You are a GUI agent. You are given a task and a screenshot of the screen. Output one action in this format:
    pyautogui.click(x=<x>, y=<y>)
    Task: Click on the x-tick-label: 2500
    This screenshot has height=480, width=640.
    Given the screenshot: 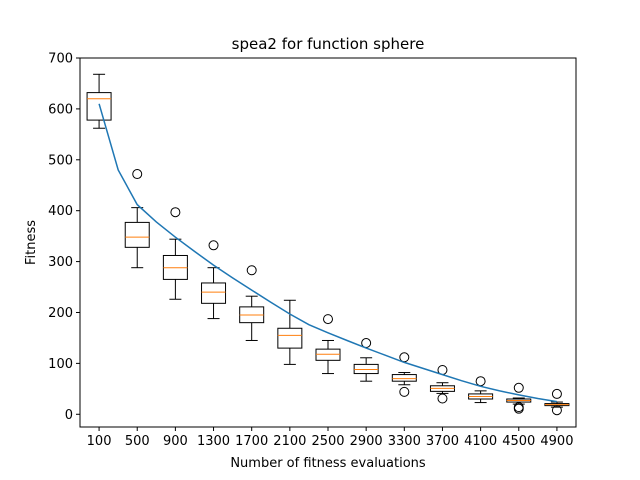 What is the action you would take?
    pyautogui.click(x=327, y=441)
    